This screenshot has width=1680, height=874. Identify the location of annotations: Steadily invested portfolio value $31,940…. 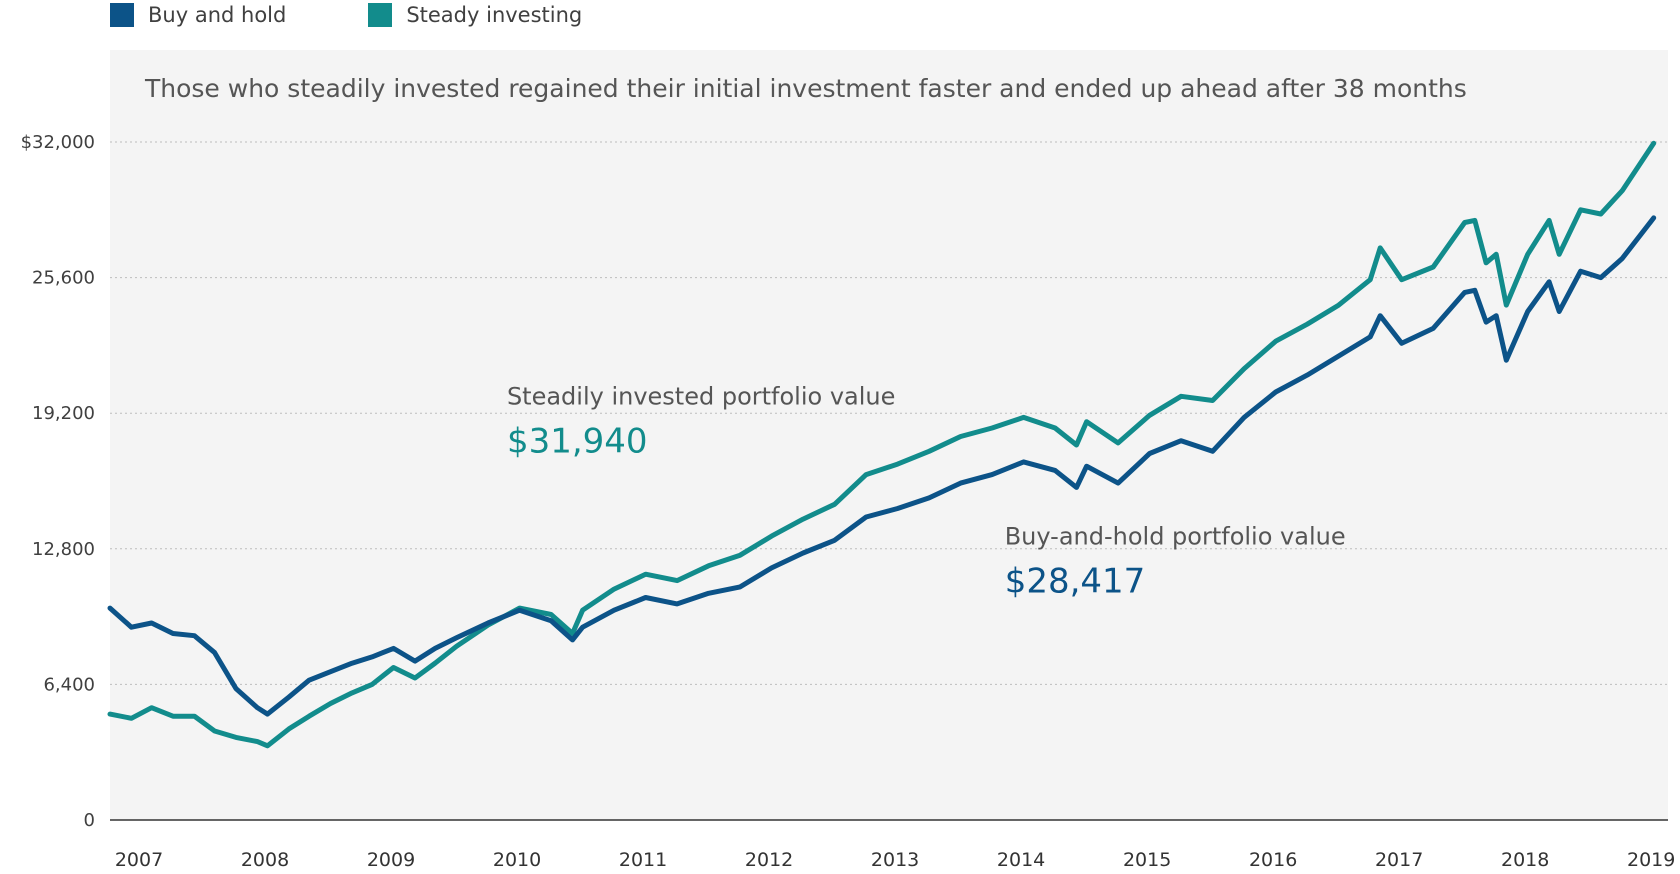
(926, 492).